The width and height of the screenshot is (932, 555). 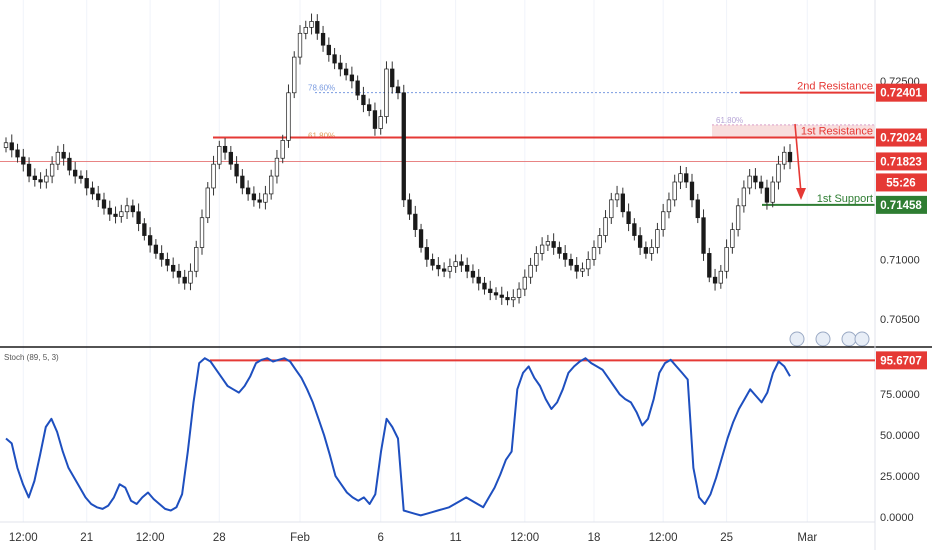 I want to click on level-value-badge: 0.72401, so click(x=901, y=94).